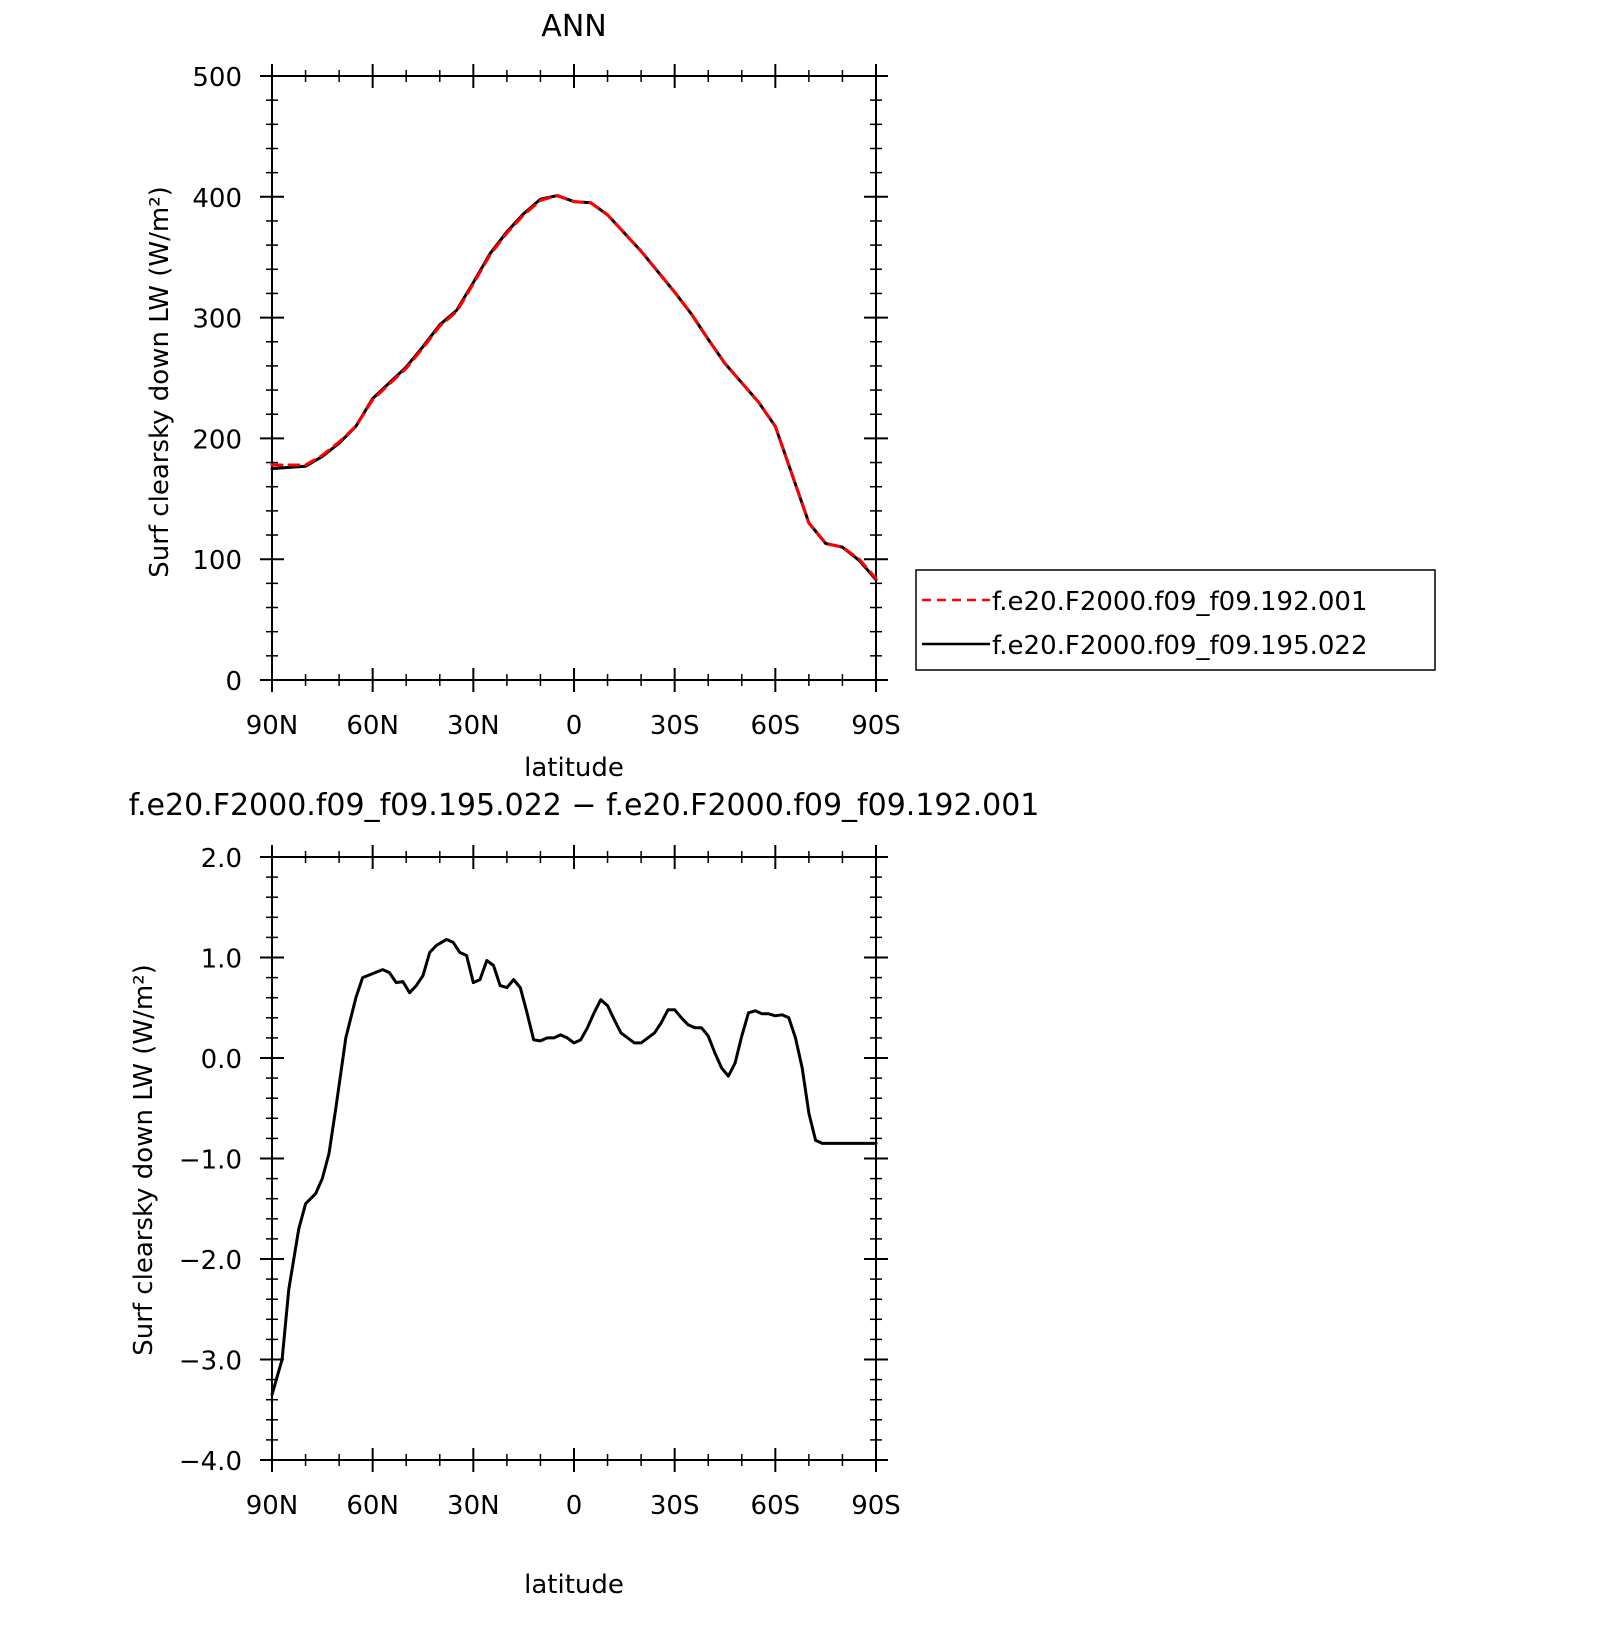 The image size is (1599, 1635). Describe the element at coordinates (210, 1462) in the screenshot. I see `bottom-ytick-label-0: −4.0` at that location.